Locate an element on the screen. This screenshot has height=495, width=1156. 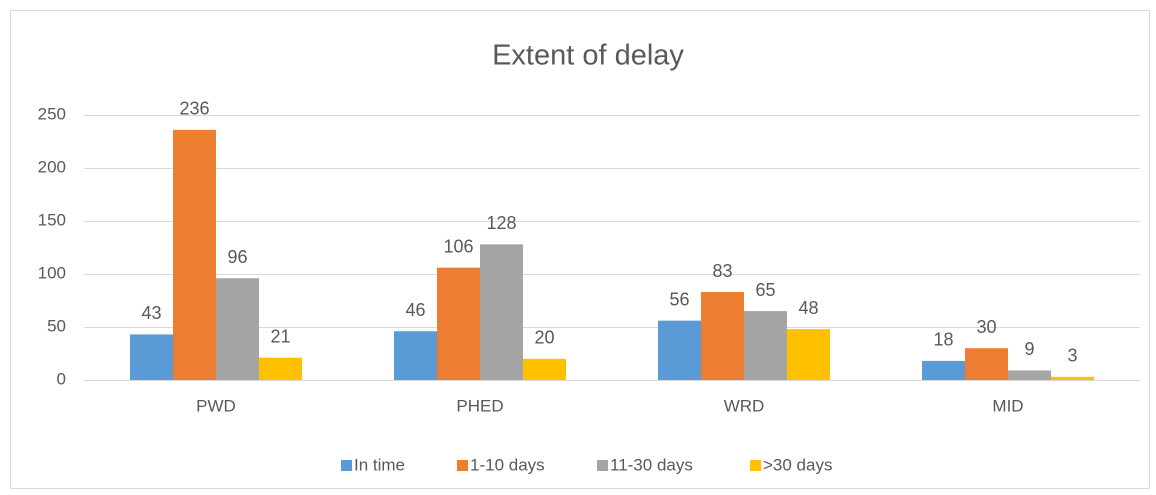
x-tick-label: PHED is located at coordinates (479, 405).